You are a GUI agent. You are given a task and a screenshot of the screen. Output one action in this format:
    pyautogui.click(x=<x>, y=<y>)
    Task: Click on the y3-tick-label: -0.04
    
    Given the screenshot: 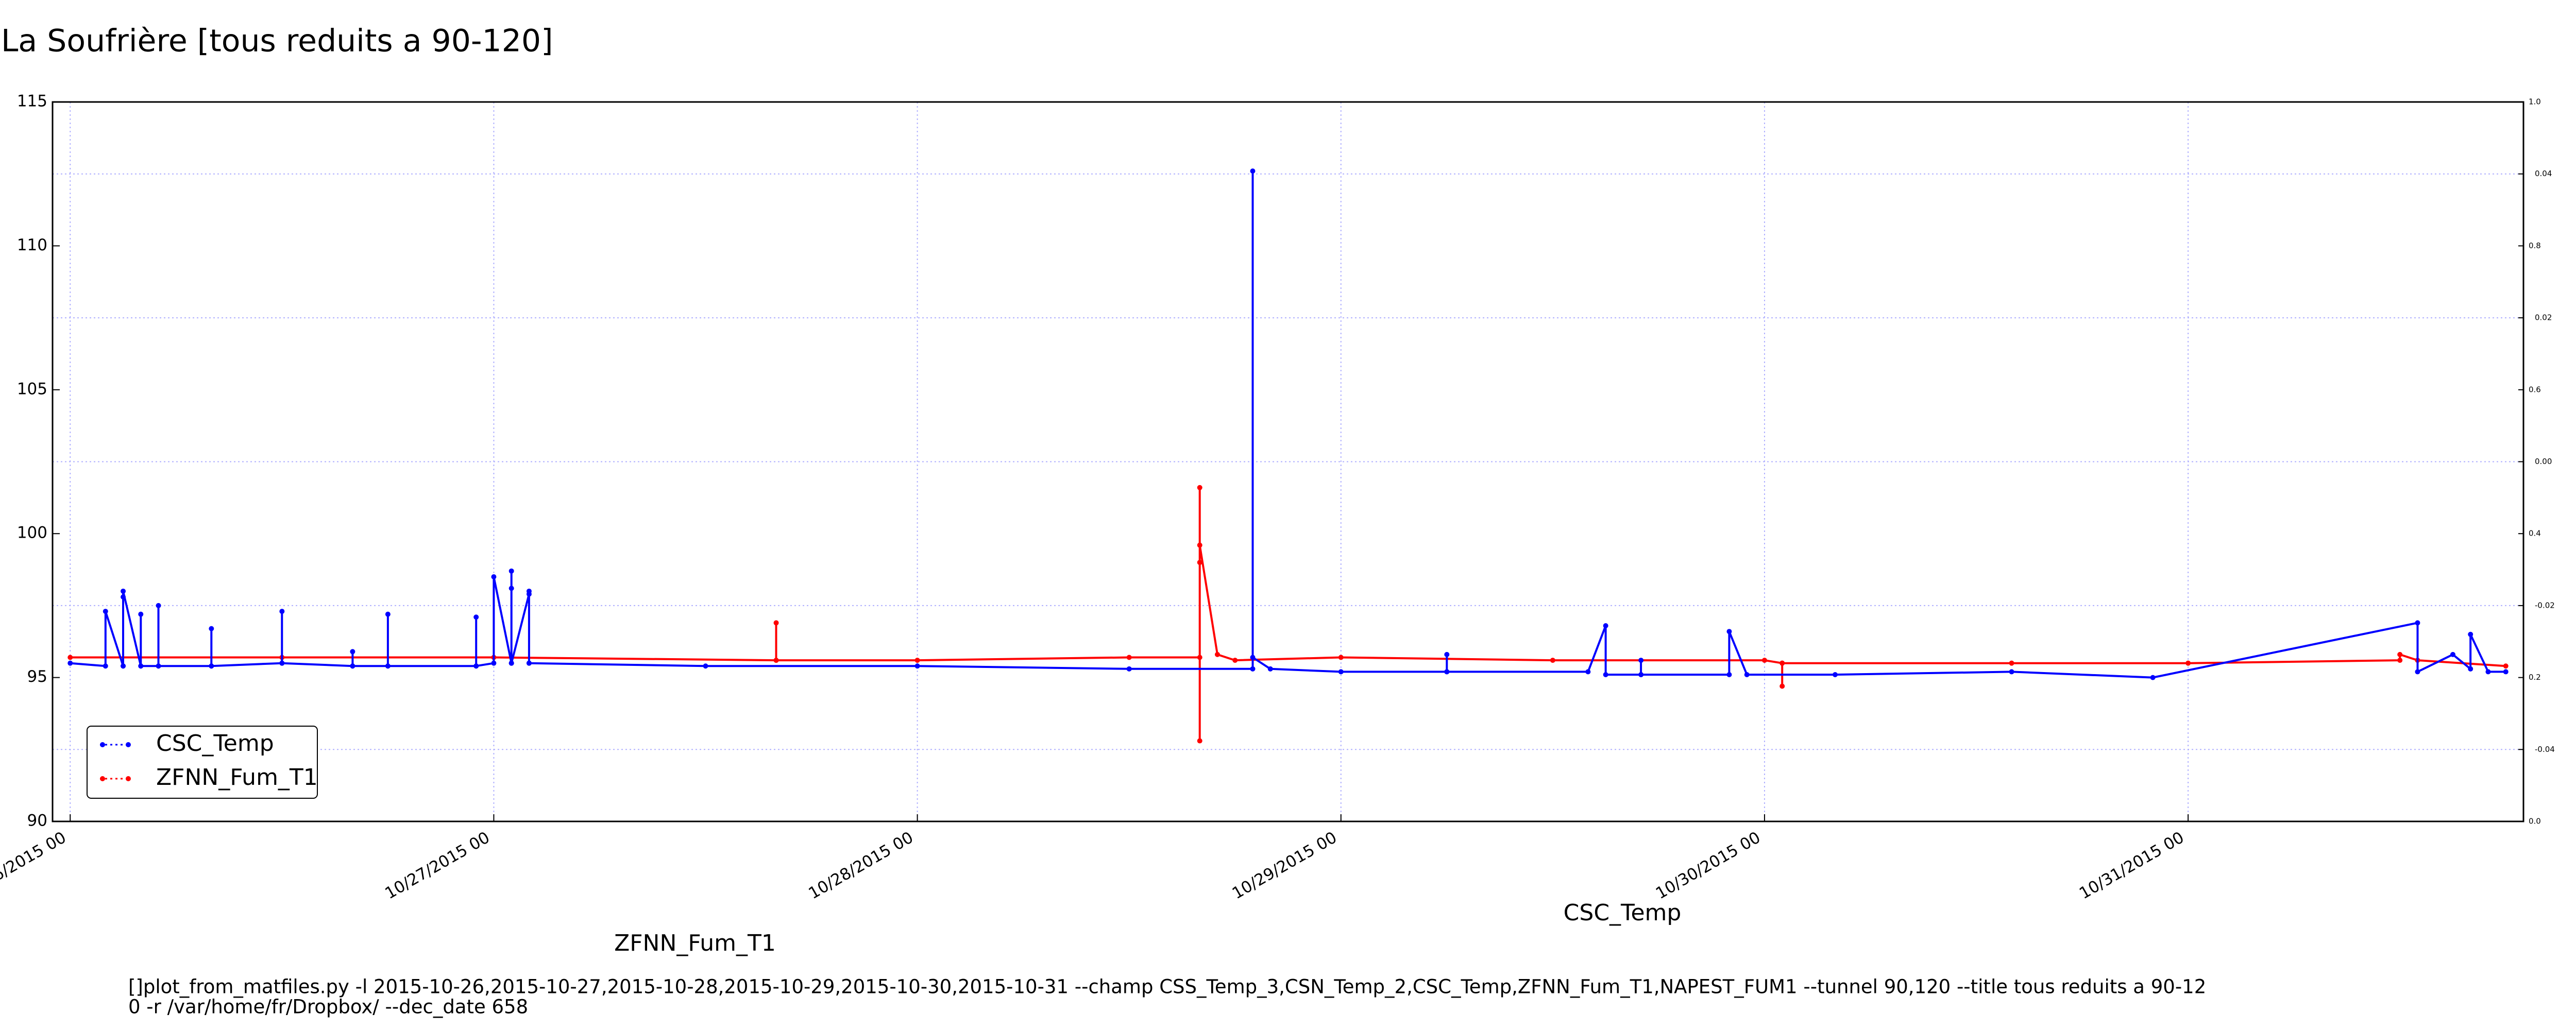 What is the action you would take?
    pyautogui.click(x=2545, y=750)
    